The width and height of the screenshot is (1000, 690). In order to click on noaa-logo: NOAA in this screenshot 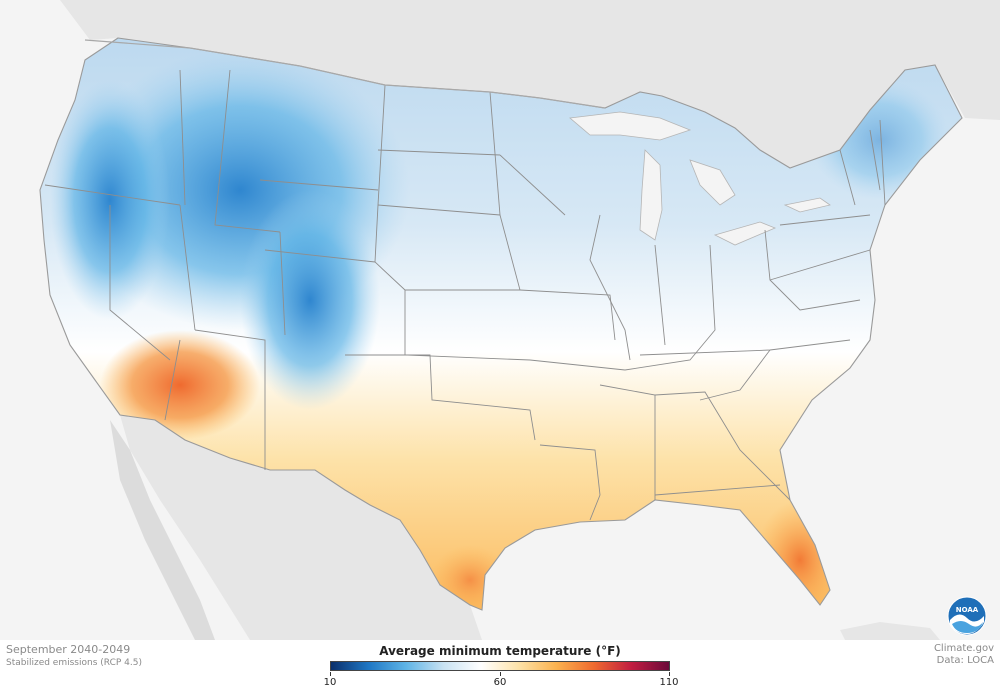, I will do `click(967, 616)`.